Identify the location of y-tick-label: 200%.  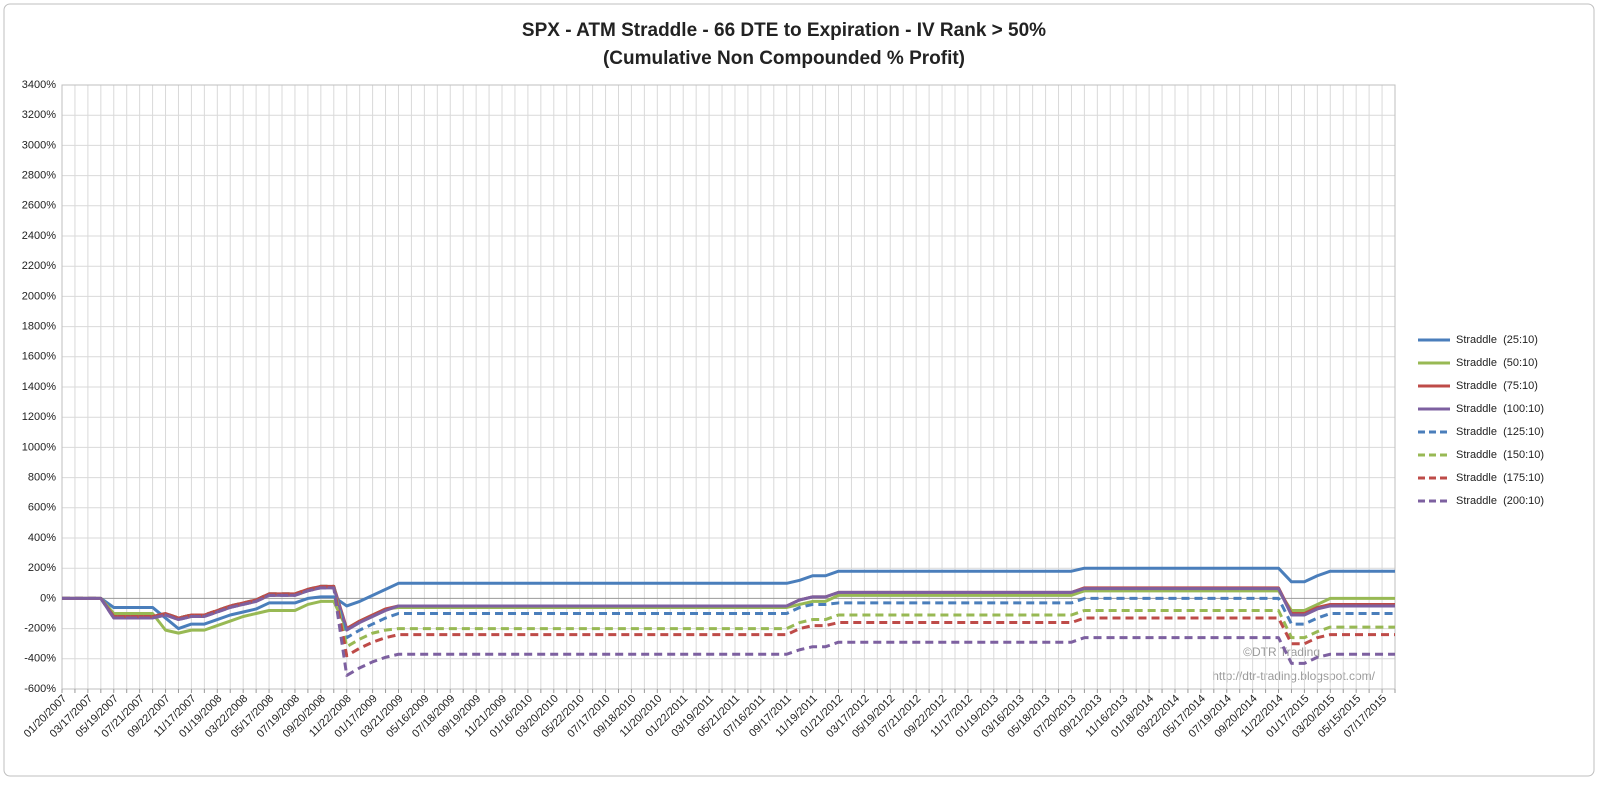
(42, 568).